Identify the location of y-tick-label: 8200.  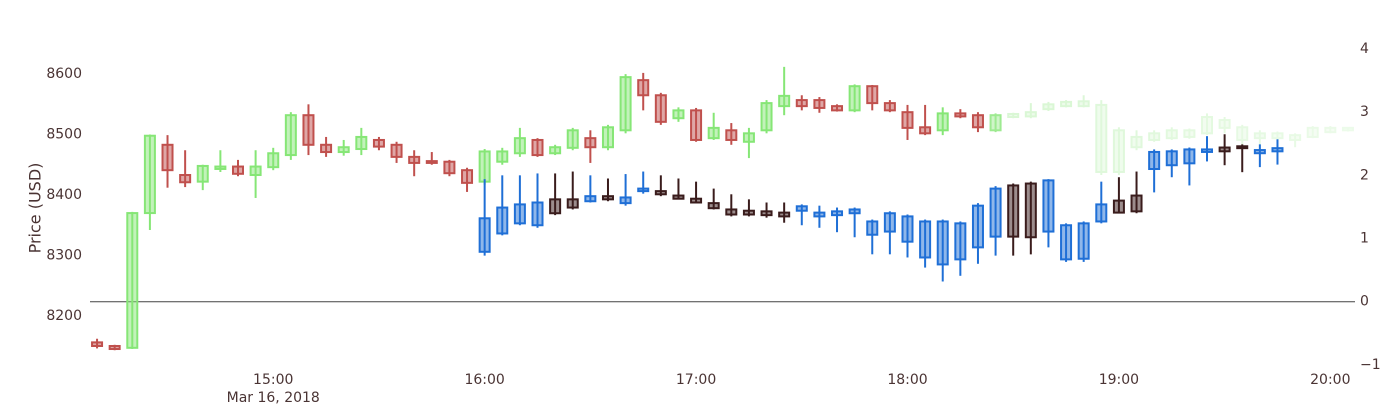
(64, 316).